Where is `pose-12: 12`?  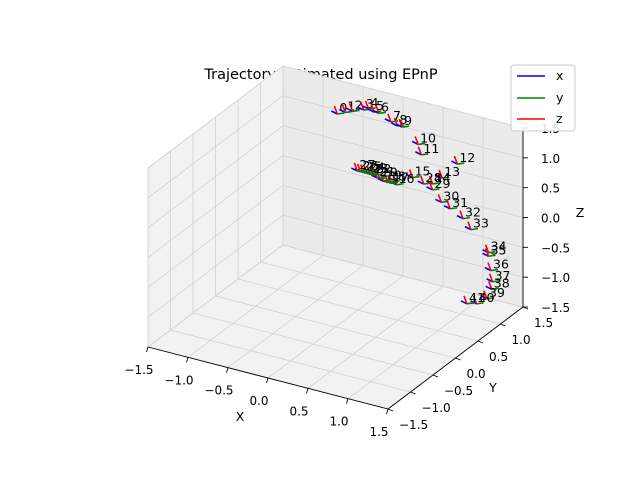 pose-12: 12 is located at coordinates (462, 157).